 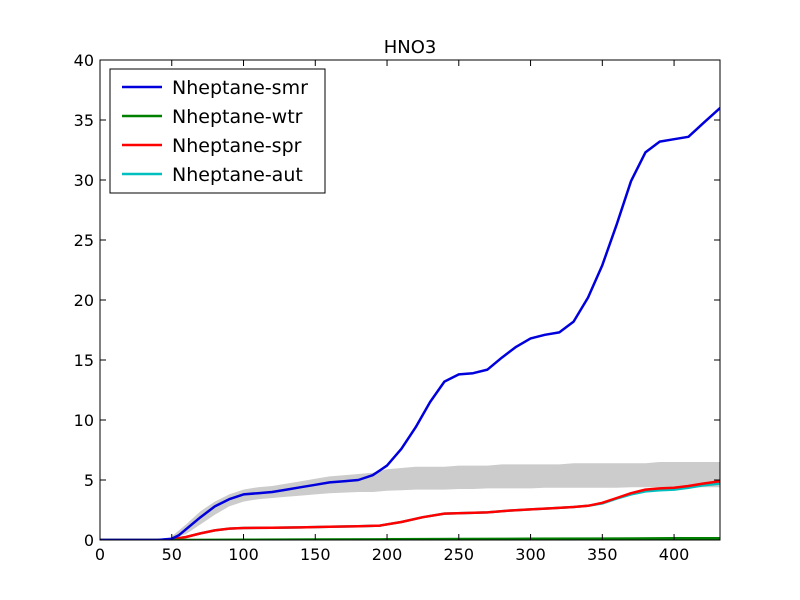 I want to click on x-tick-label: 300, so click(x=530, y=554).